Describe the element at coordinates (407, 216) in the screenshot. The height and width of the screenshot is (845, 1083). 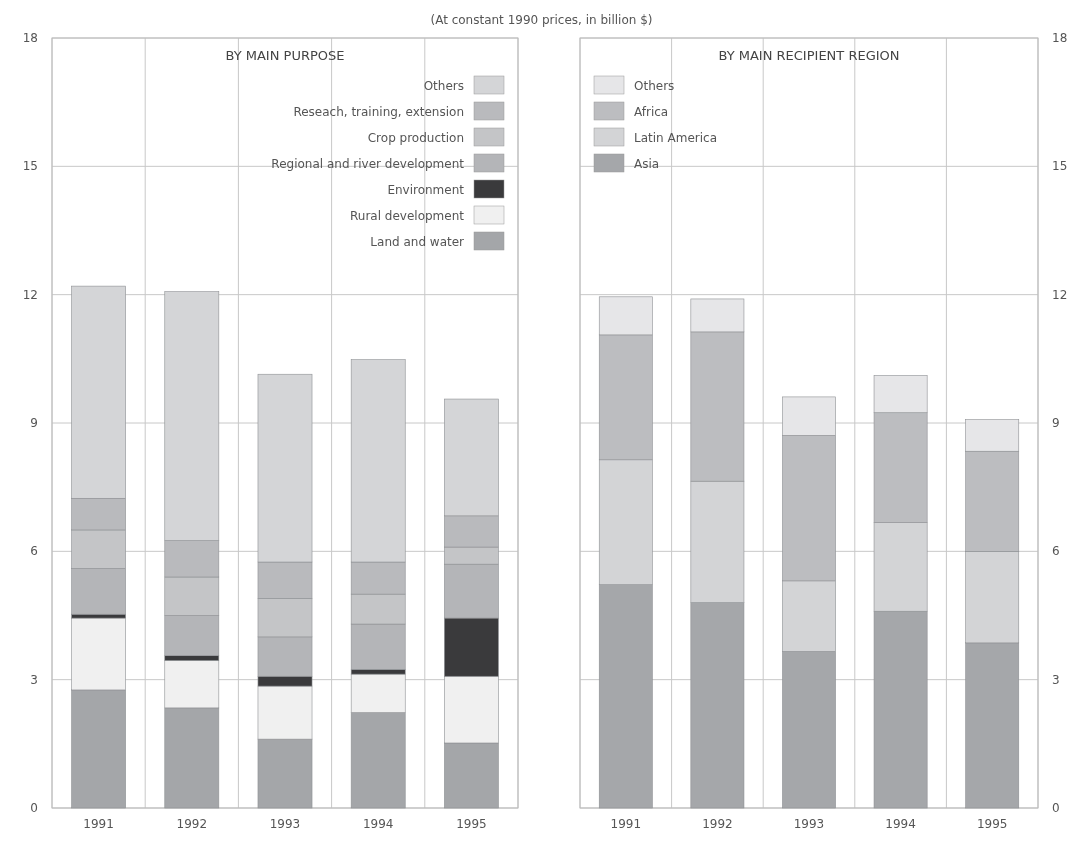
I see `legend-label: Rural development` at that location.